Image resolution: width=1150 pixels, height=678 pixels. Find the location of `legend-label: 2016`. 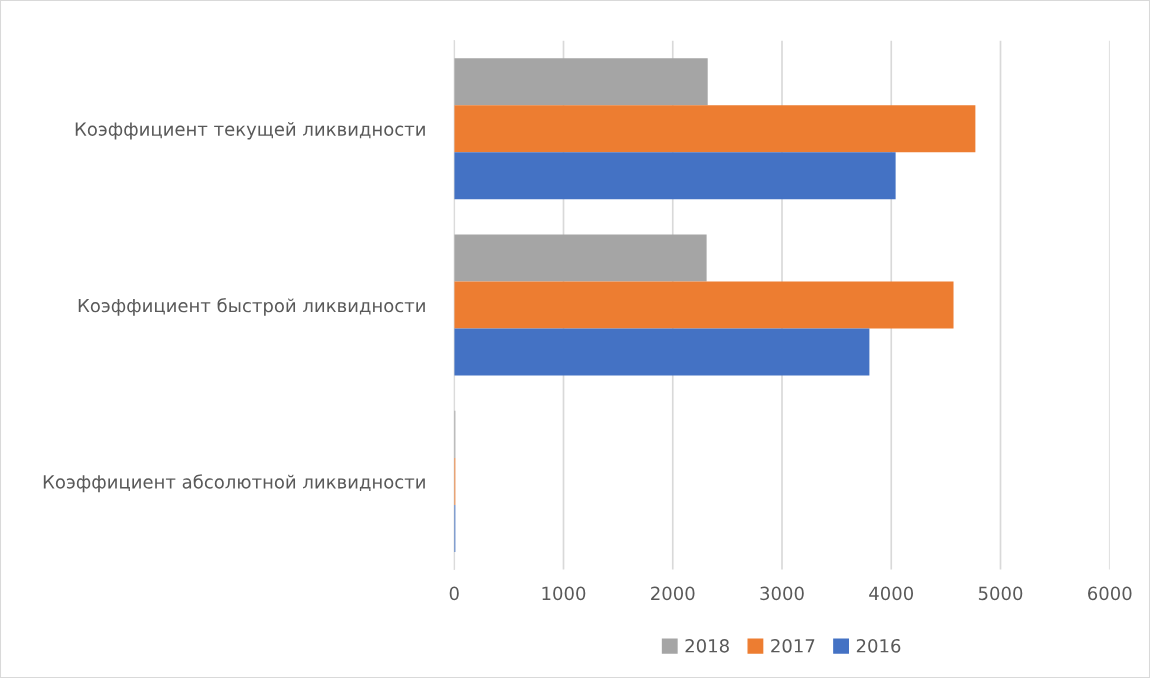

legend-label: 2016 is located at coordinates (878, 645).